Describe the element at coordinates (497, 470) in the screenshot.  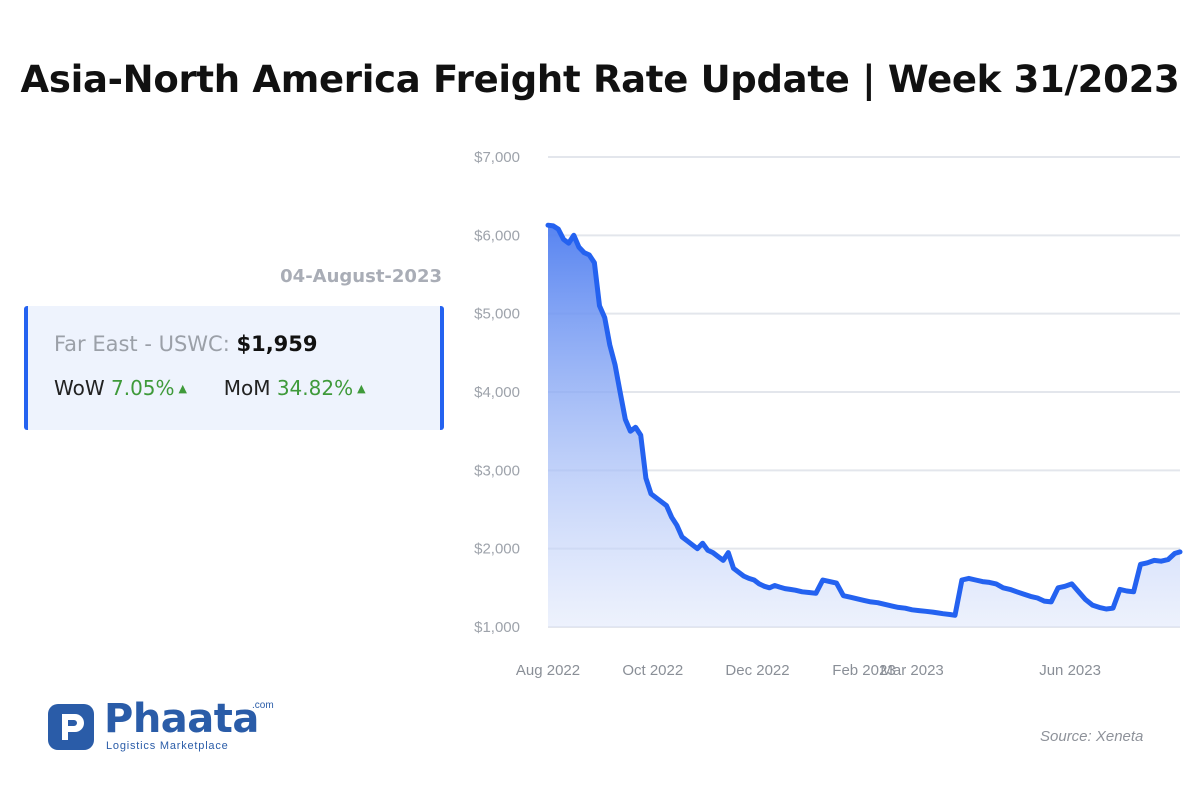
I see `y-tick-label: $3,000` at that location.